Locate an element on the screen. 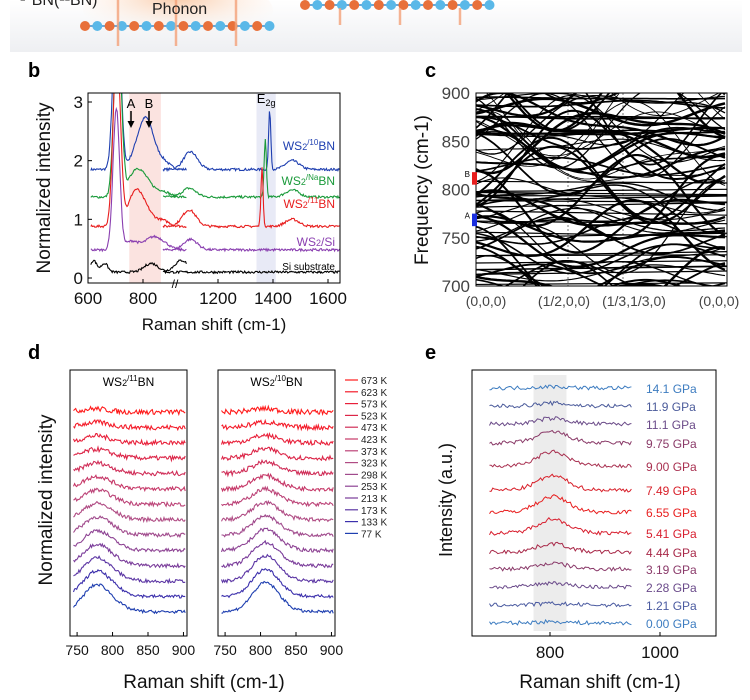 This screenshot has width=750, height=700. pressure-label: 9.00 GPa is located at coordinates (671, 467).